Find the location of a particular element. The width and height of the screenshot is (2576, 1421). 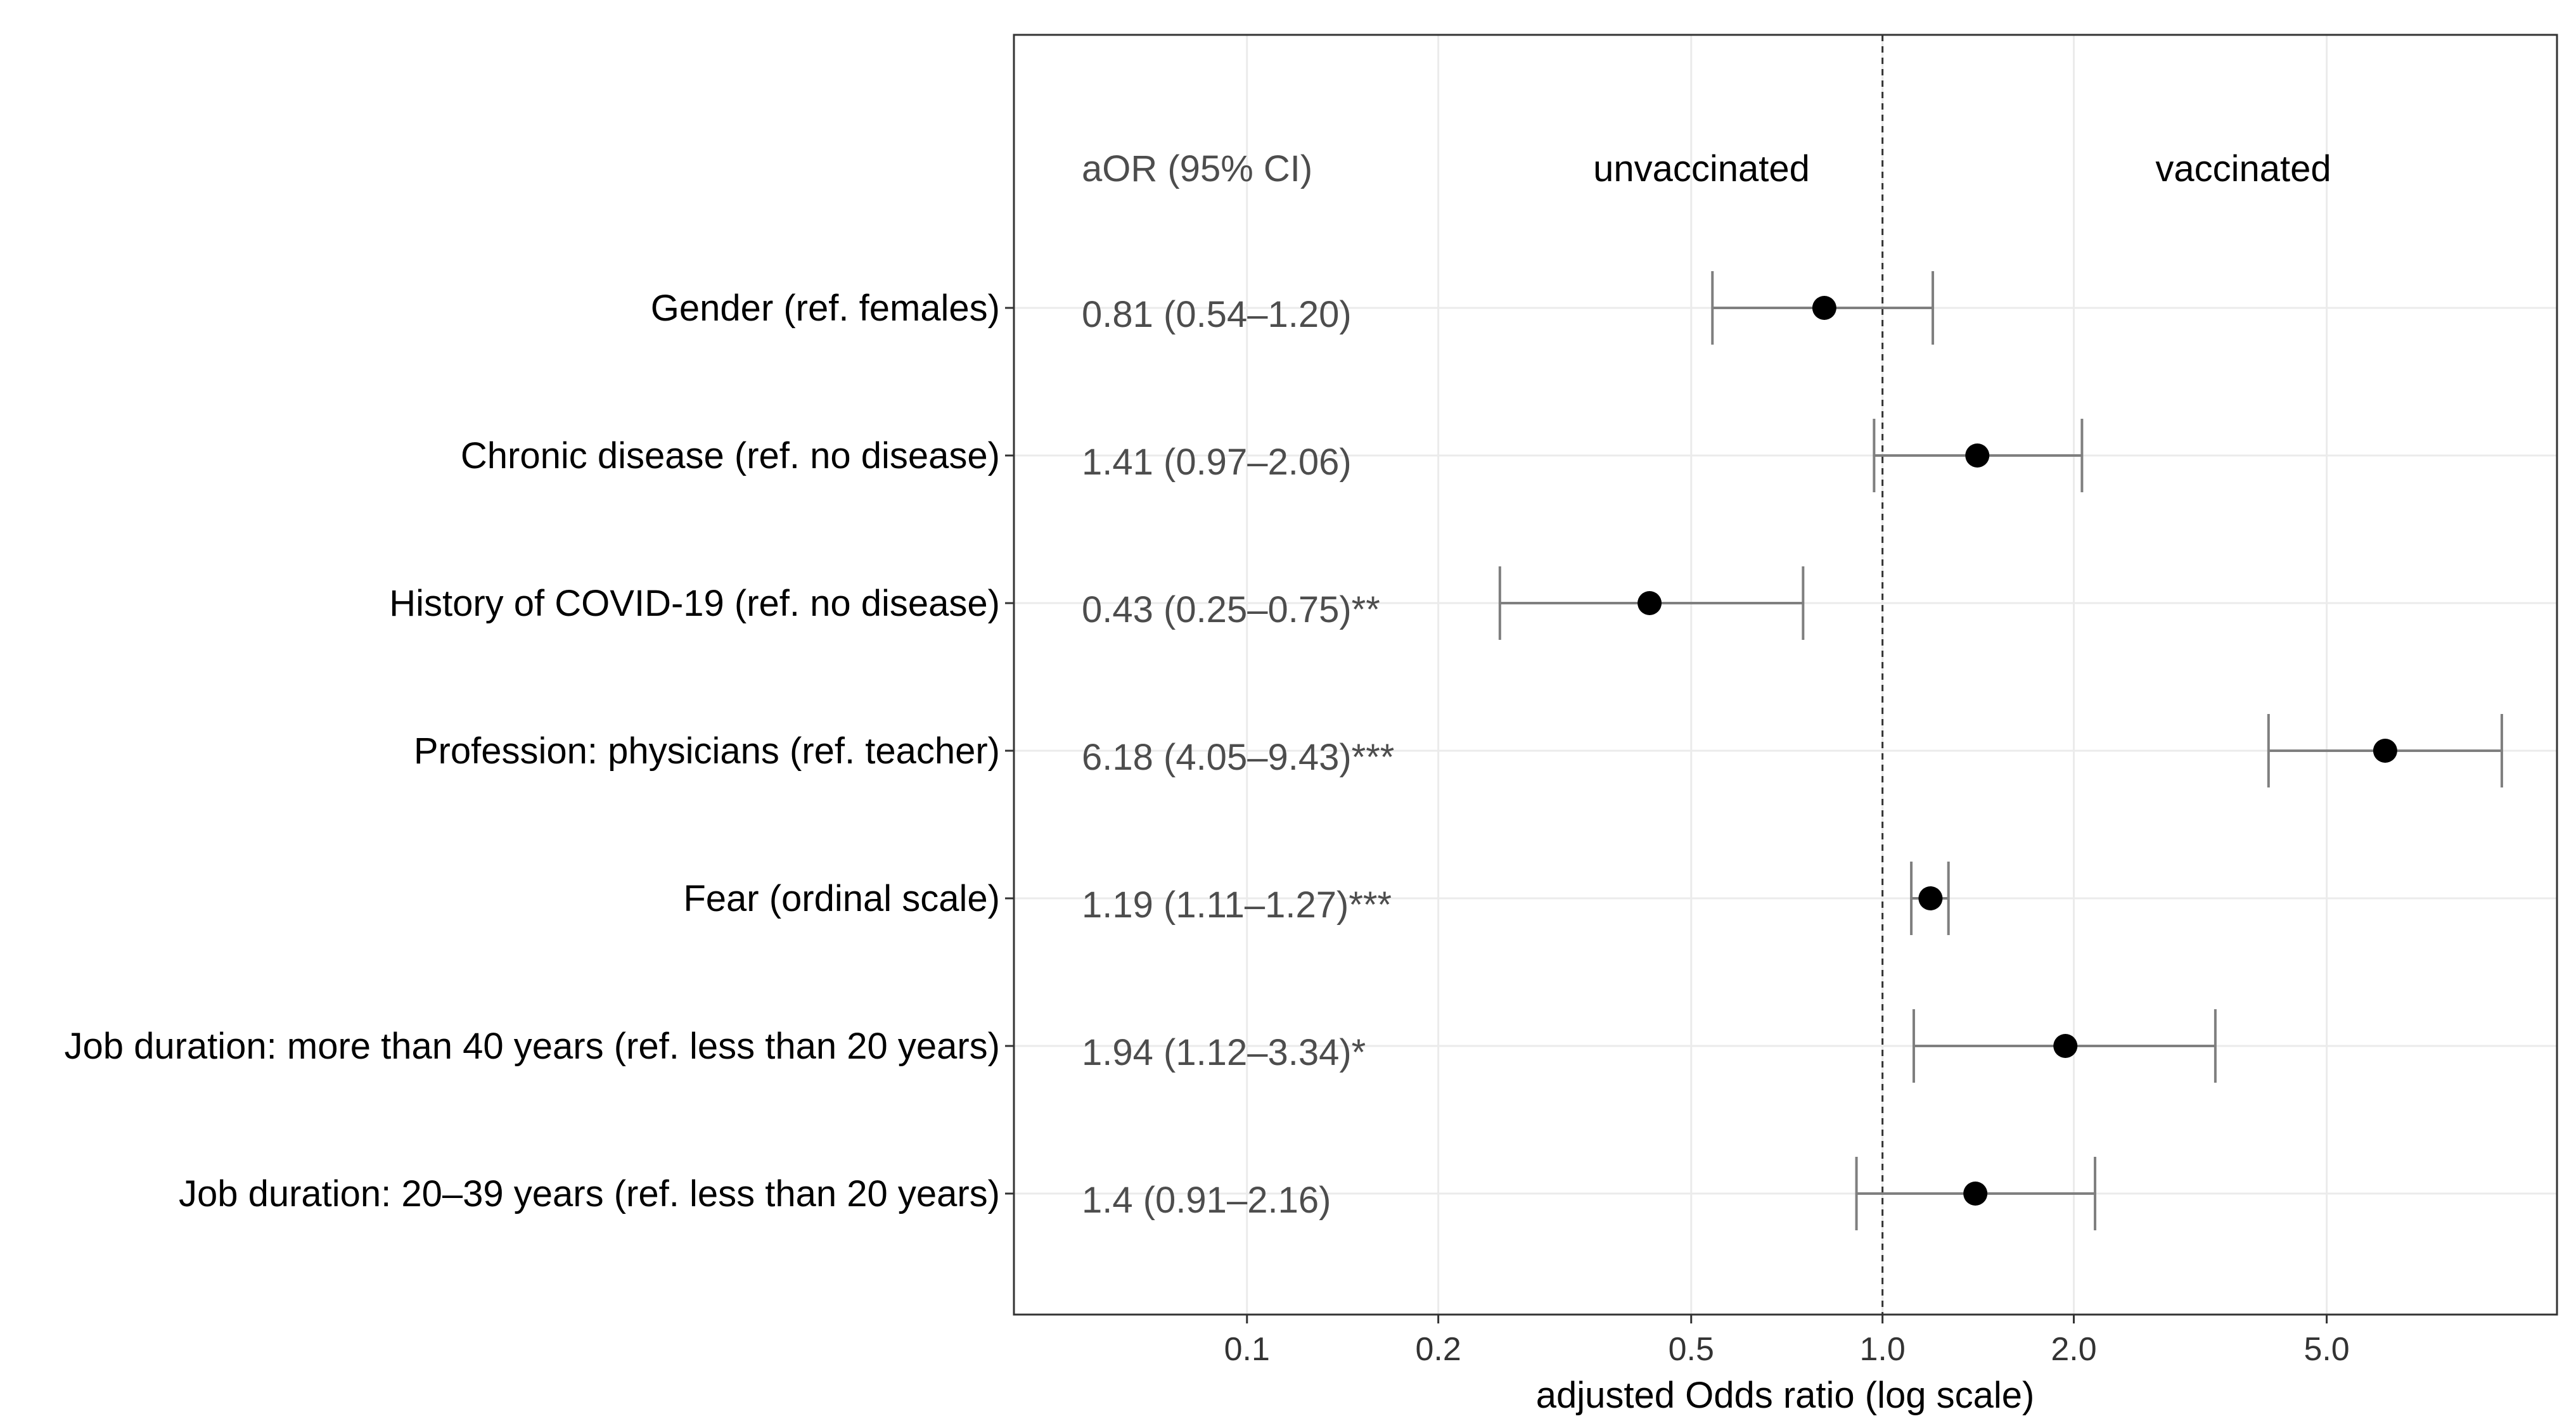

row-label: Chronic disease (ref. no disease) is located at coordinates (730, 456).